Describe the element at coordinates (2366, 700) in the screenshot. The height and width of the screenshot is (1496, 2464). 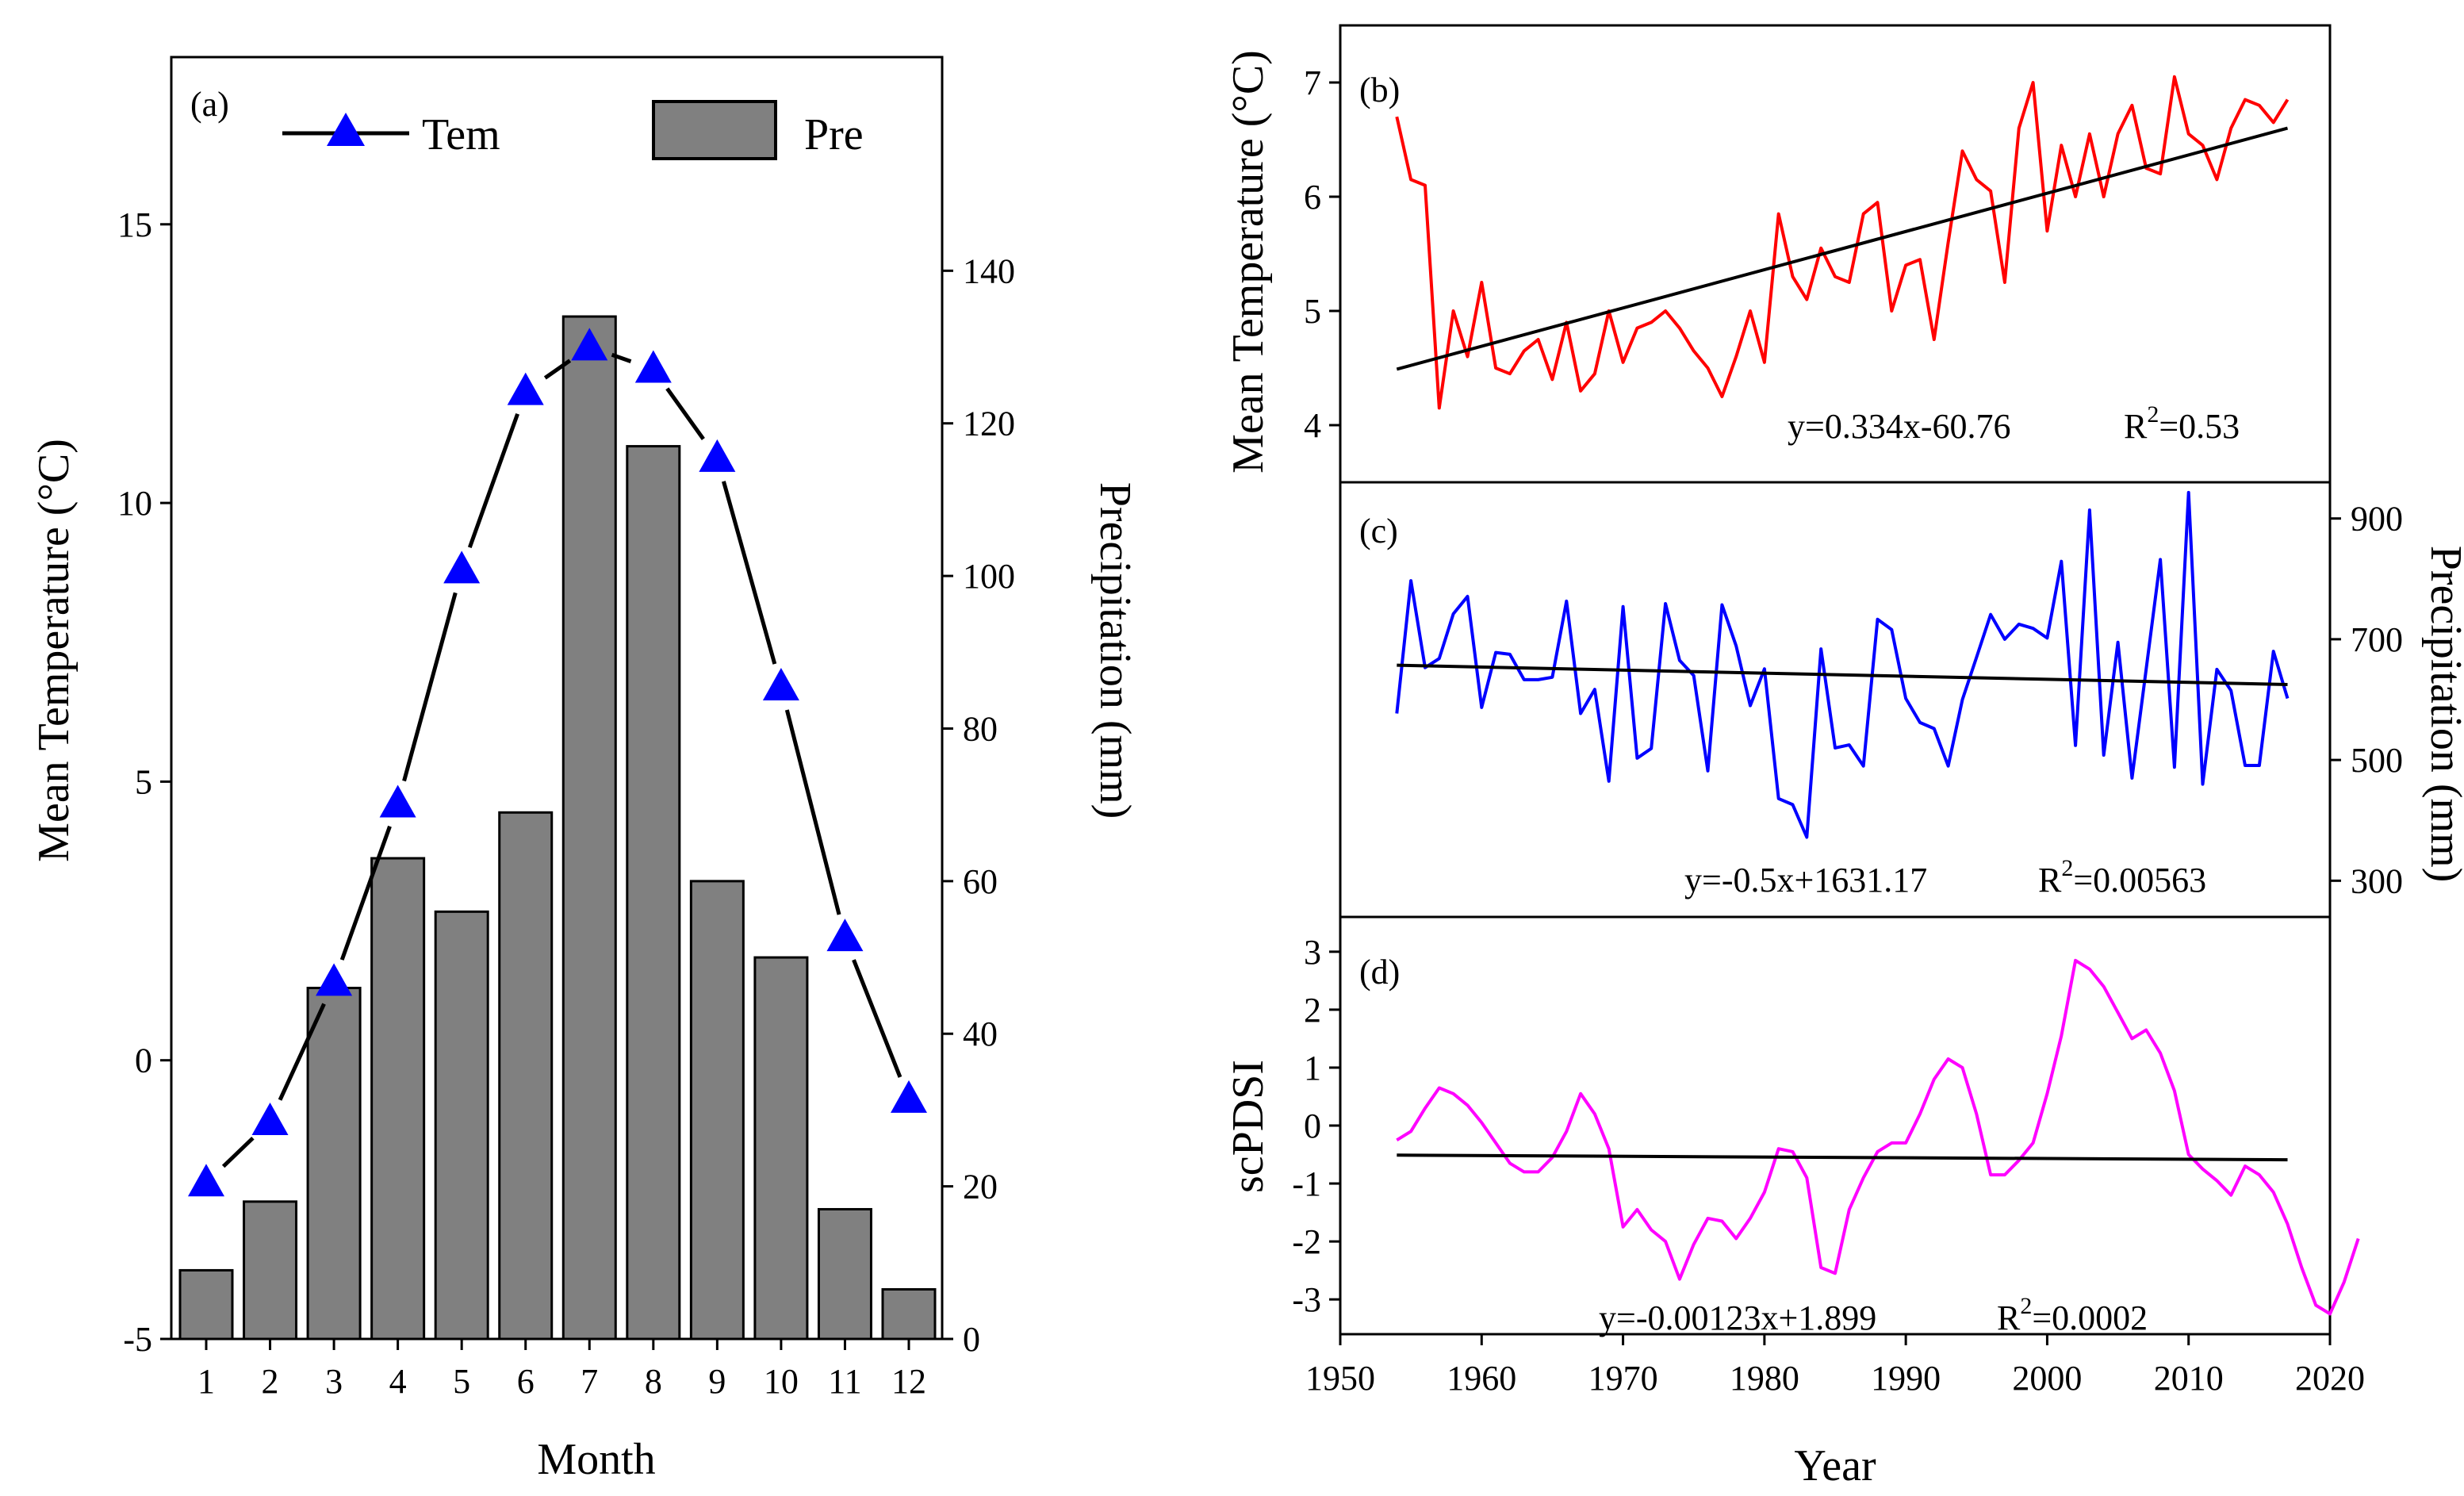
I see `panel-c-axes: 300 500 700 900` at that location.